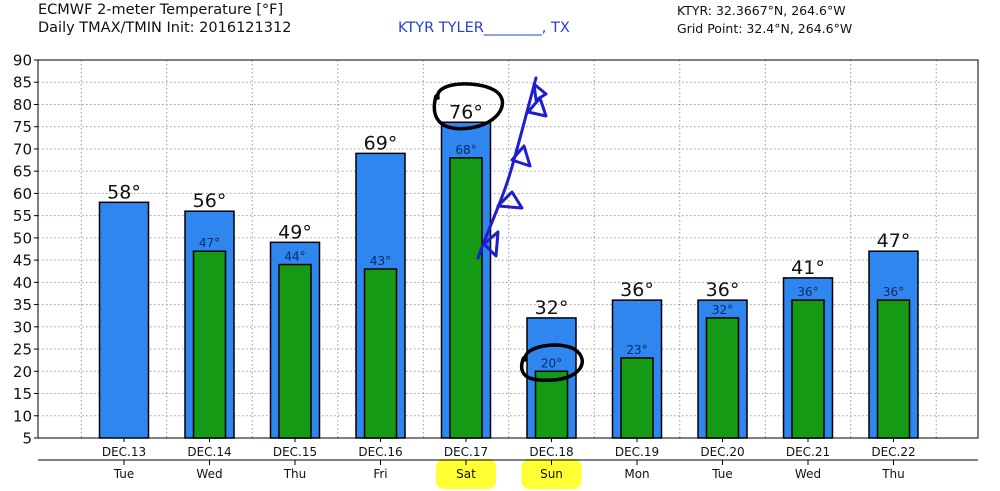  I want to click on y-tick-label: 15, so click(22, 394).